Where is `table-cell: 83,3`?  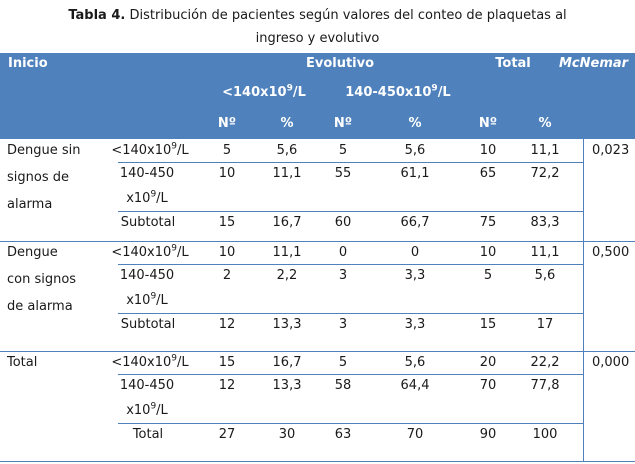 table-cell: 83,3 is located at coordinates (545, 222).